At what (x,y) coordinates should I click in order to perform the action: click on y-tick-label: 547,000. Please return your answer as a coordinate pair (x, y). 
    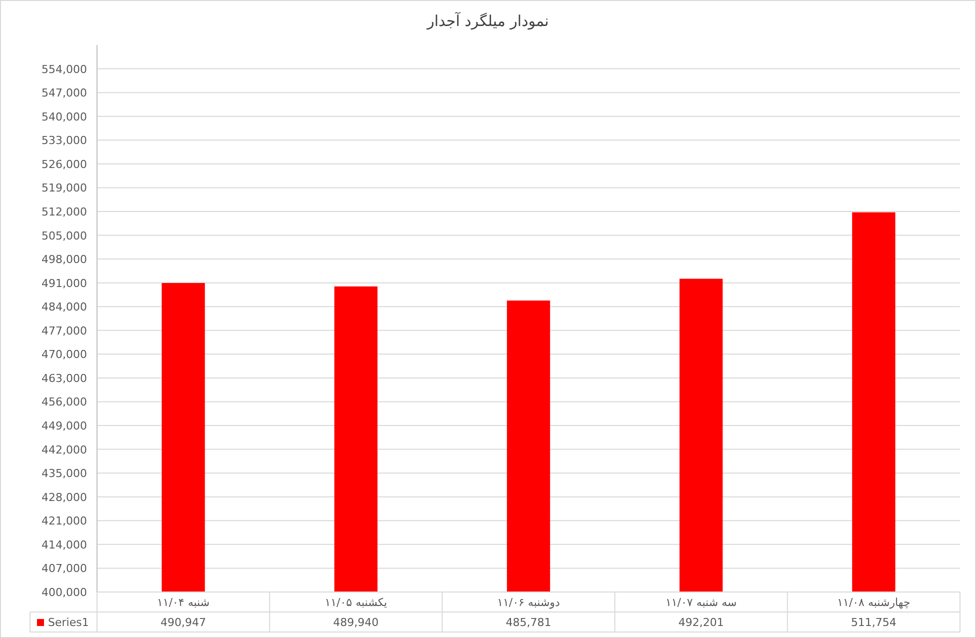
    Looking at the image, I should click on (64, 93).